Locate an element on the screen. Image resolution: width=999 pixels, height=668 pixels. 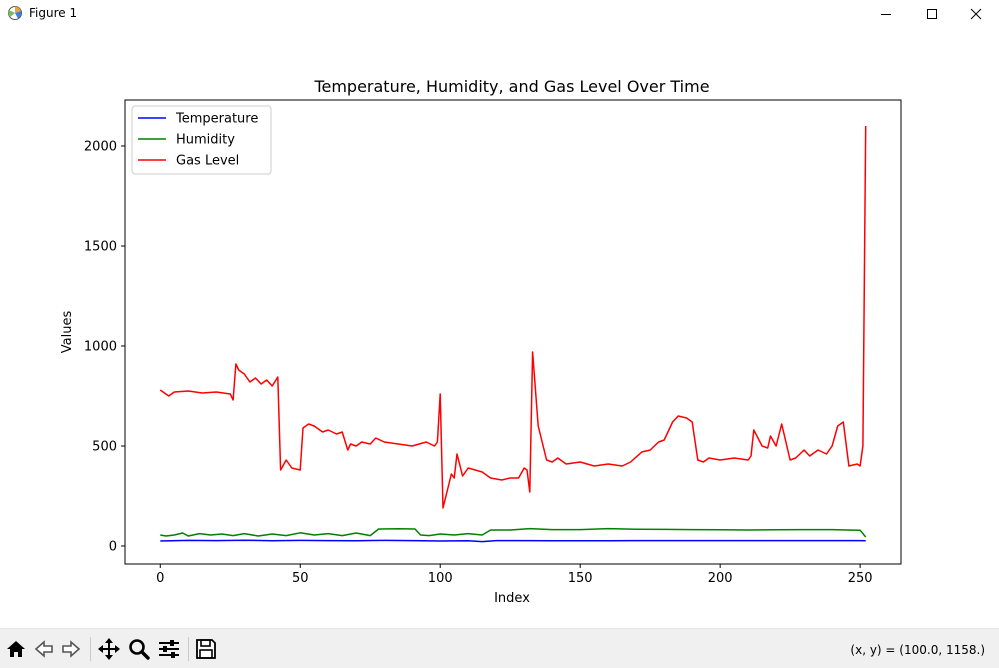
back-button is located at coordinates (44, 649).